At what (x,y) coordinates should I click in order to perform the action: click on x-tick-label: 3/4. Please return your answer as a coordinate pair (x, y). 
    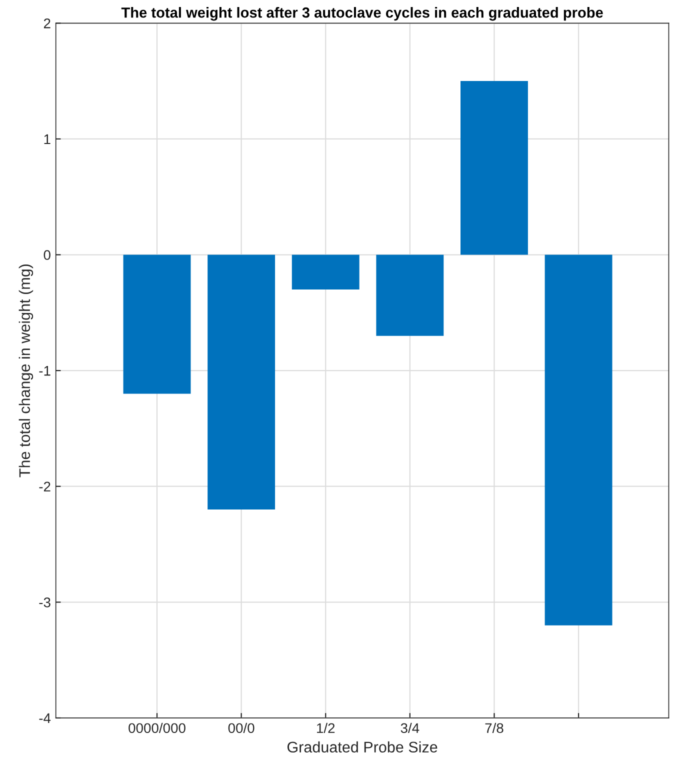
    Looking at the image, I should click on (410, 728).